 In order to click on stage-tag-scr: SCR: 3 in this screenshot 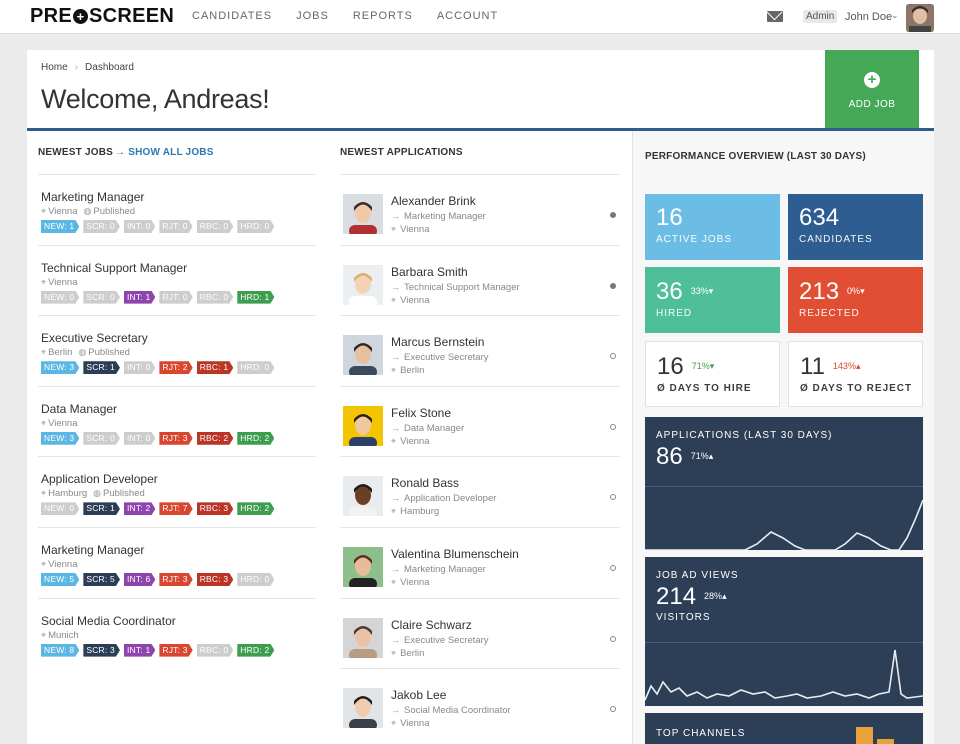, I will do `click(101, 650)`.